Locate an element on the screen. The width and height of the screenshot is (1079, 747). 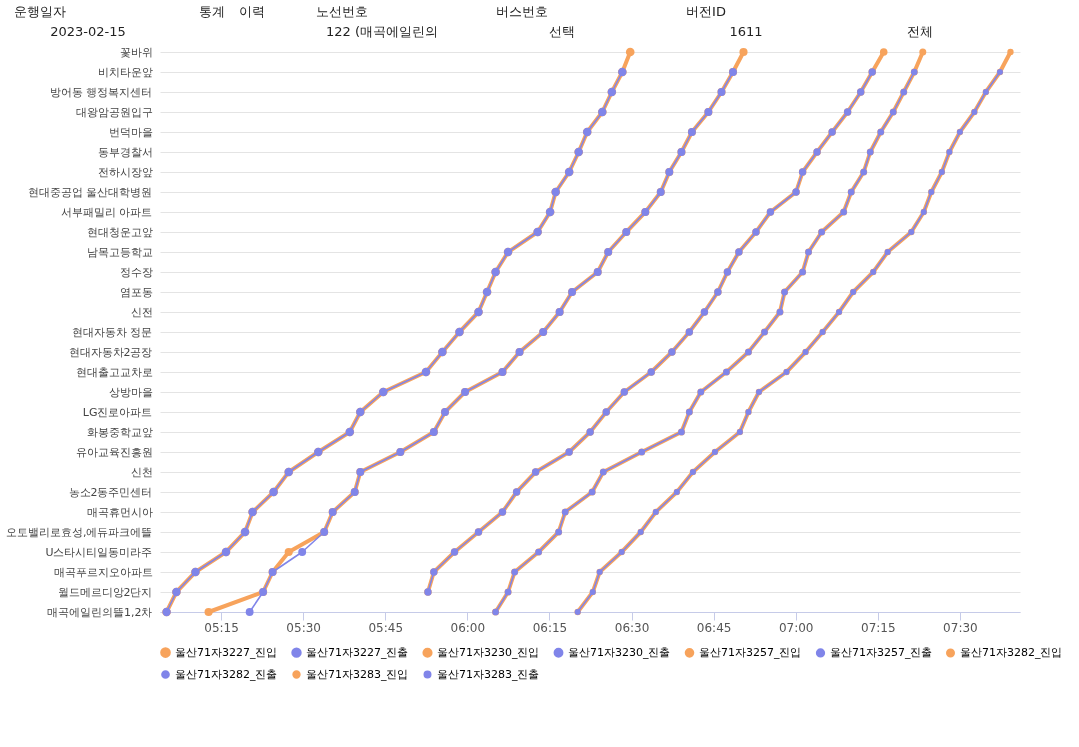
x-tick-label: 06:30 is located at coordinates (632, 627).